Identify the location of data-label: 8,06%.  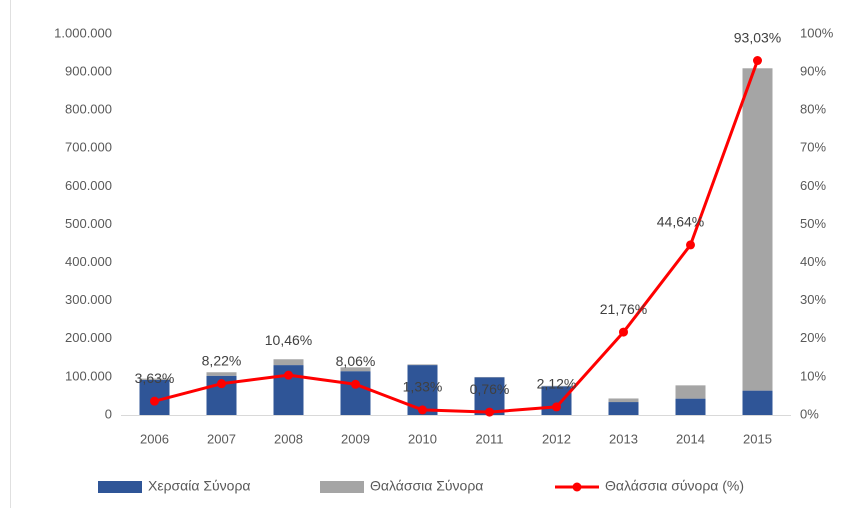
(356, 361).